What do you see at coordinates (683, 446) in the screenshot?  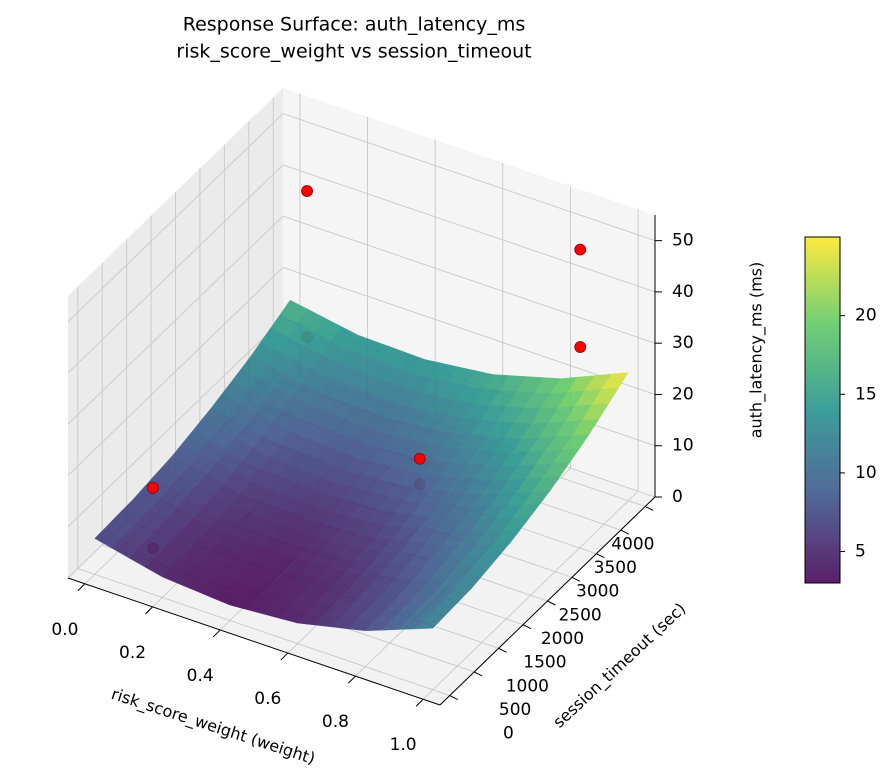 I see `z-tick-label: 10` at bounding box center [683, 446].